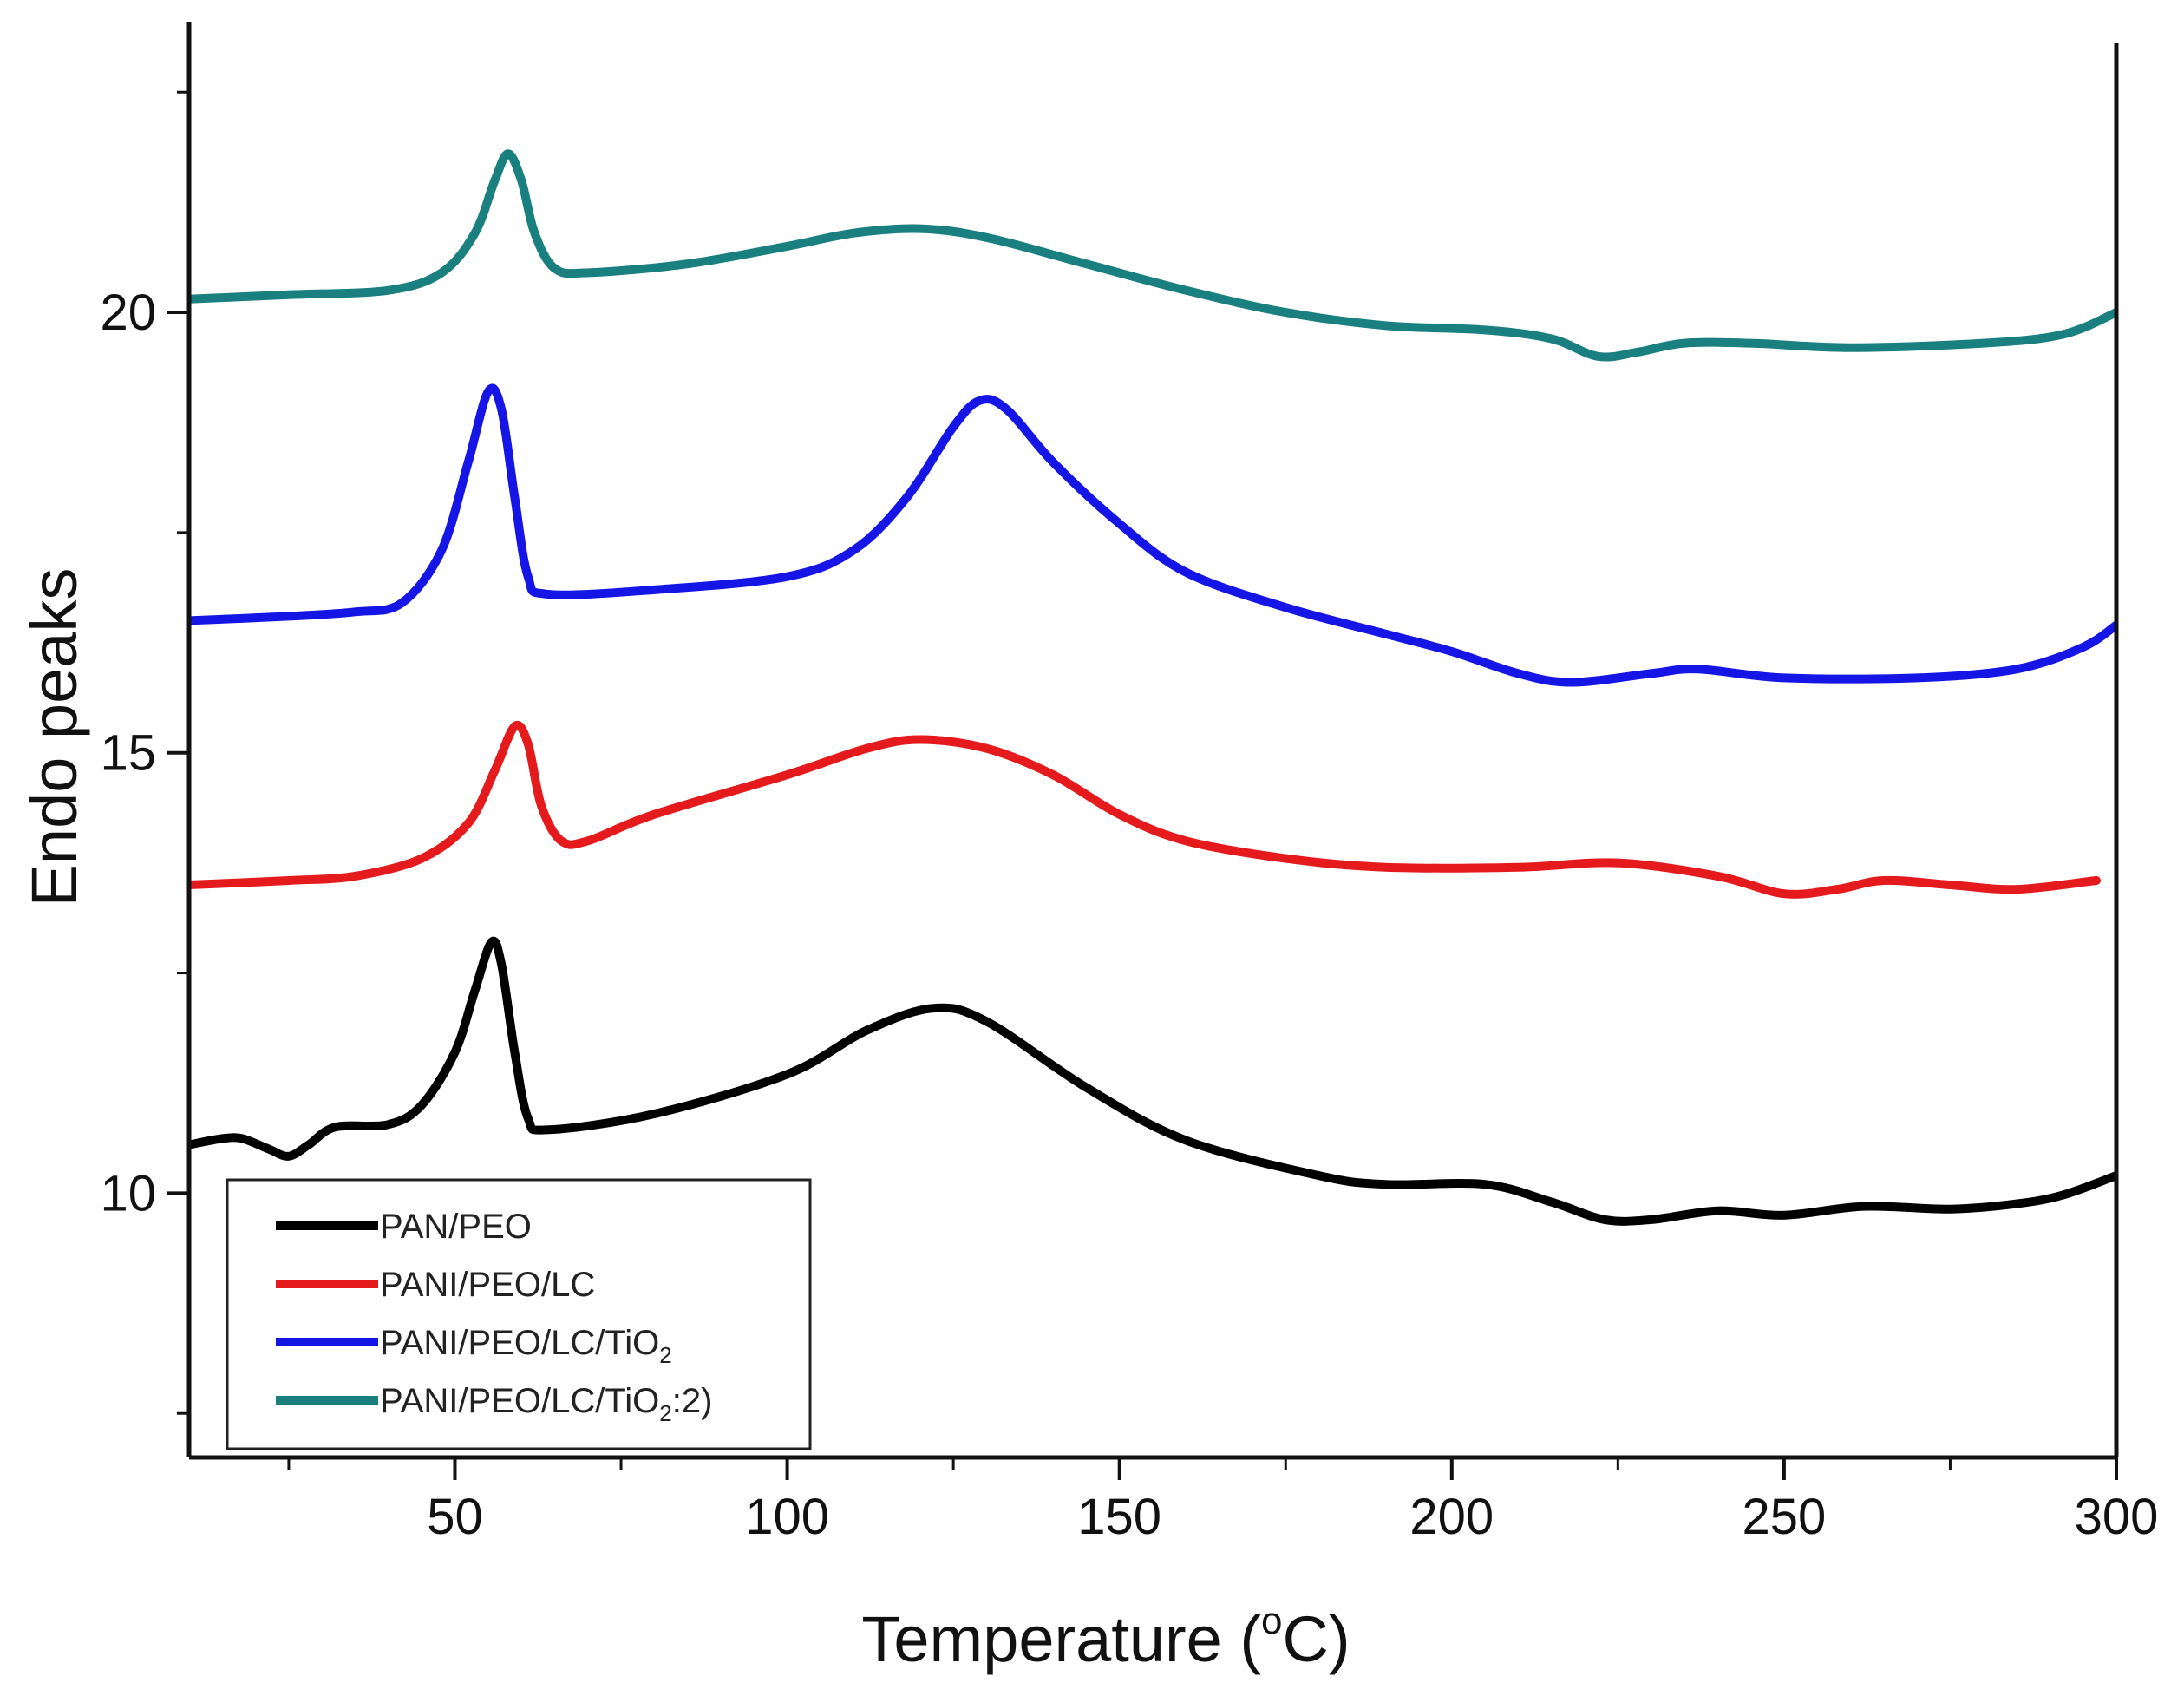 This screenshot has width=2184, height=1696. I want to click on legend-label-pani-peo-lc-tio2: PANI/PEO/LC/TiO2, so click(526, 1346).